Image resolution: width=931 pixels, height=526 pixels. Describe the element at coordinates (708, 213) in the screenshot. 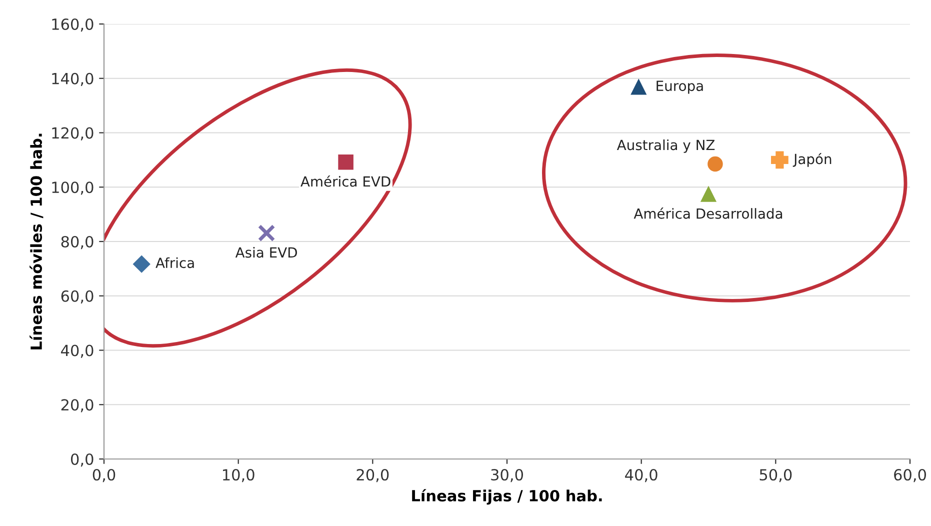

I see `series-label: América Desarrollada` at that location.